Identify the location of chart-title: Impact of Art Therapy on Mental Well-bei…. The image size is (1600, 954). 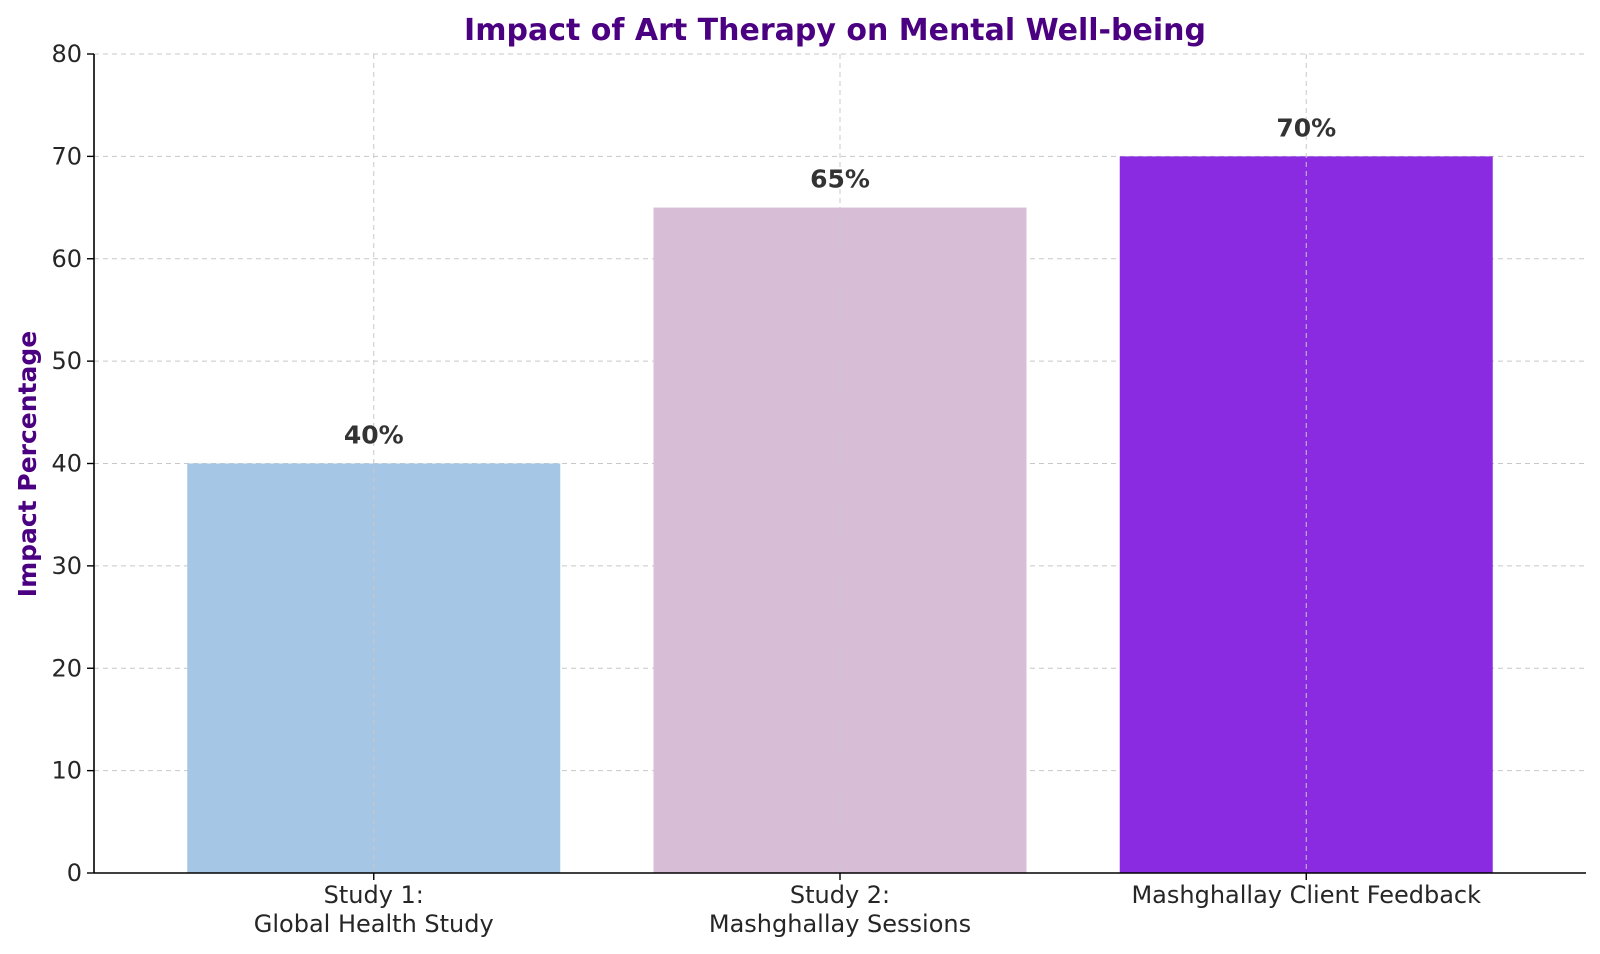
(835, 30).